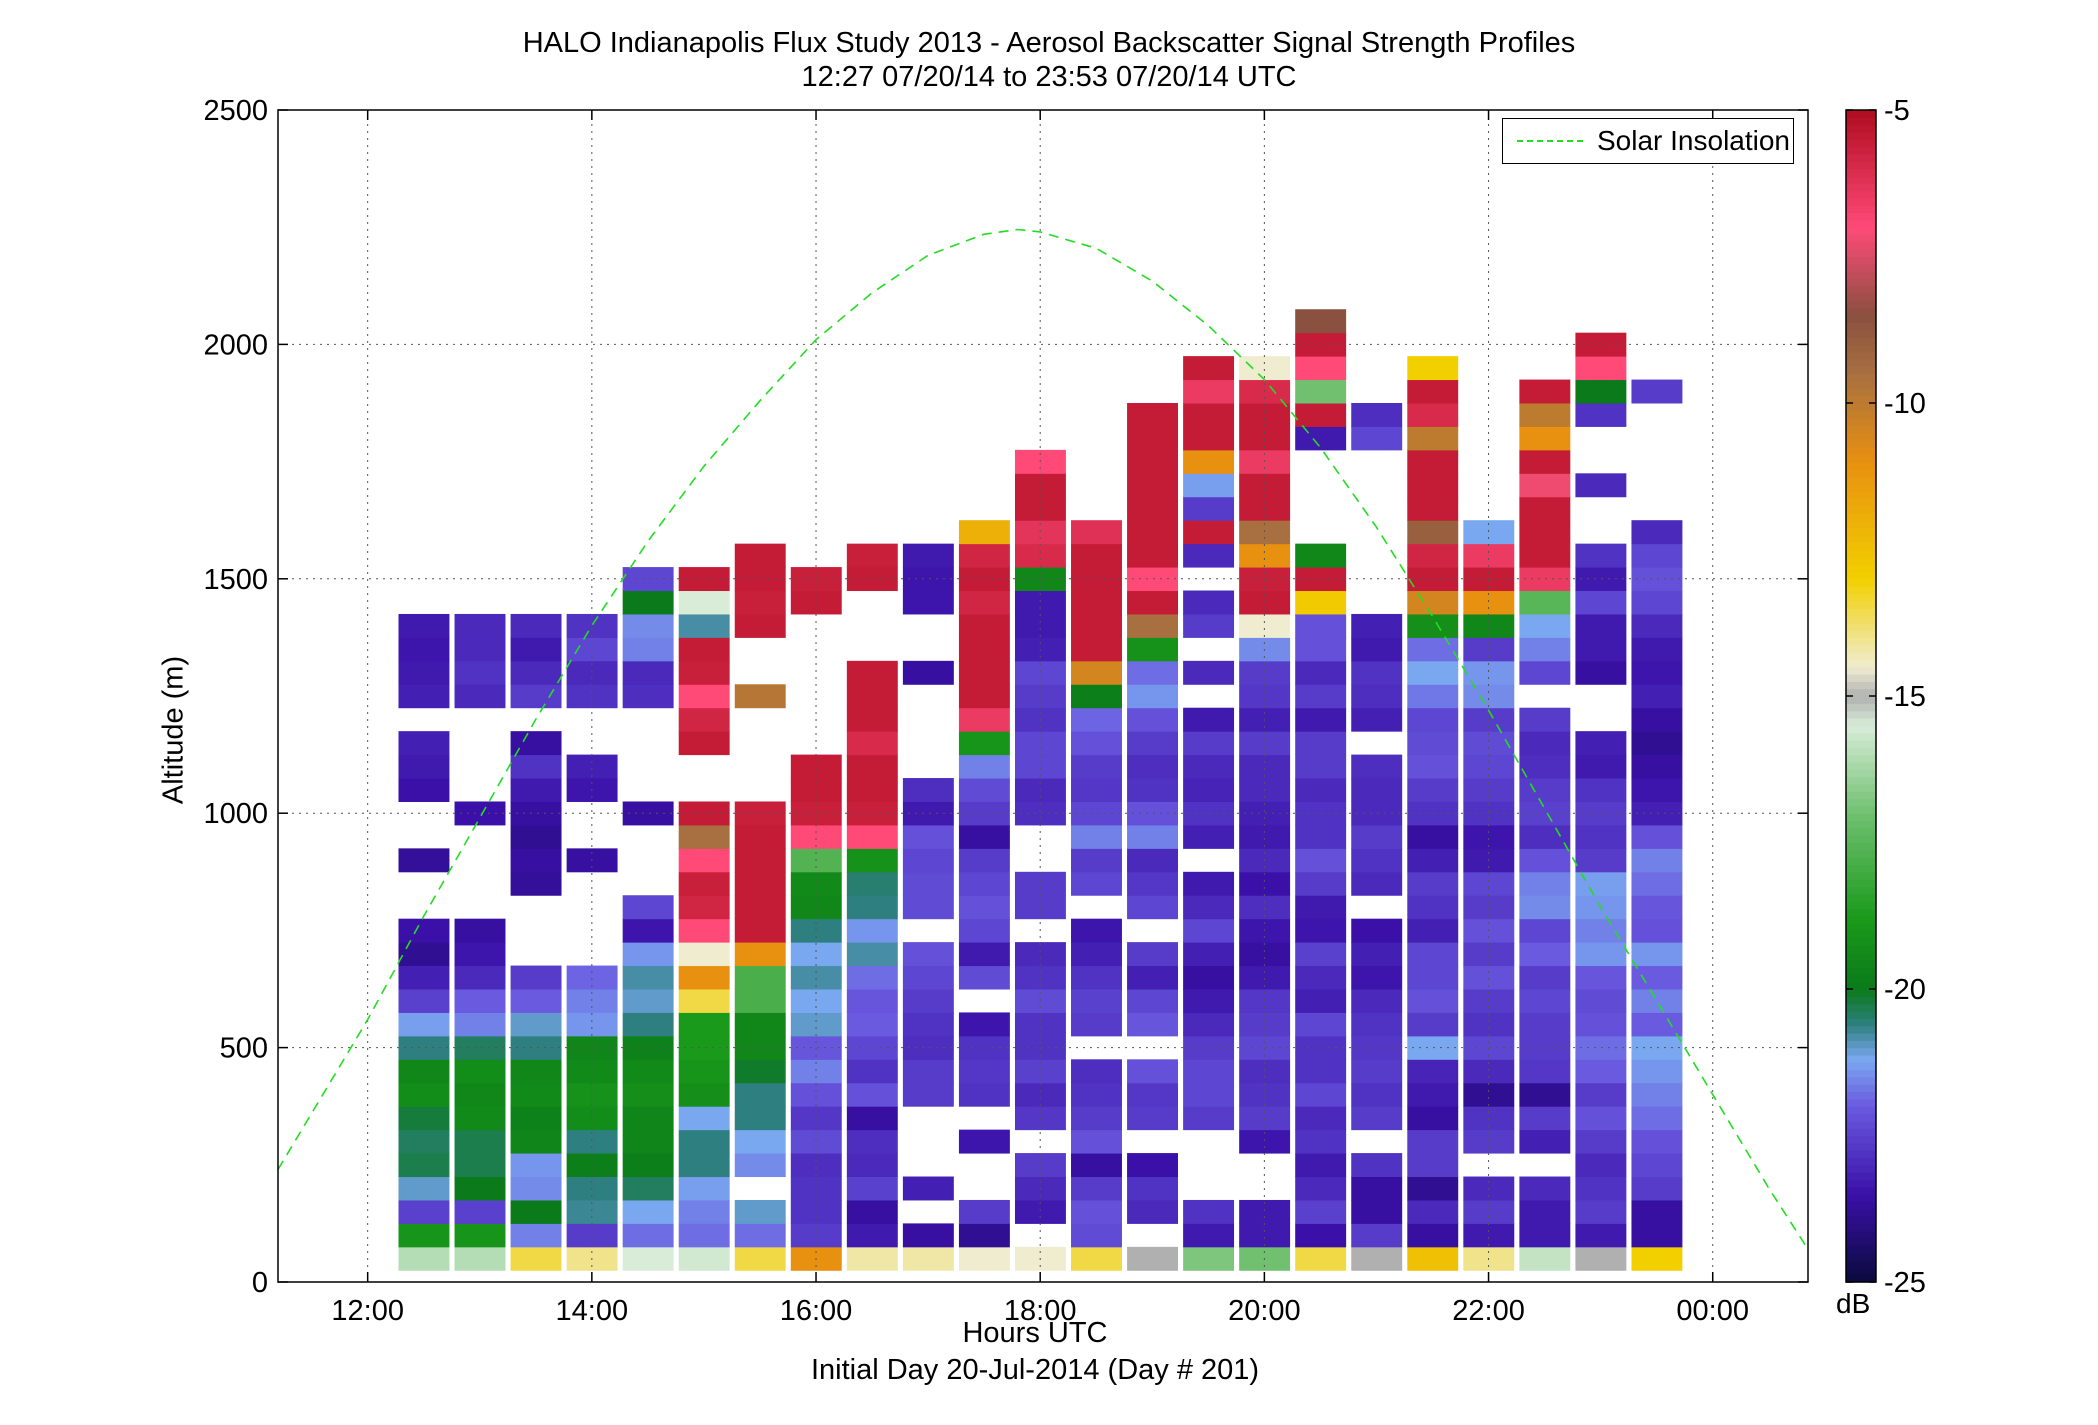 This screenshot has width=2098, height=1425. I want to click on legend: Solar Insolation, so click(1648, 141).